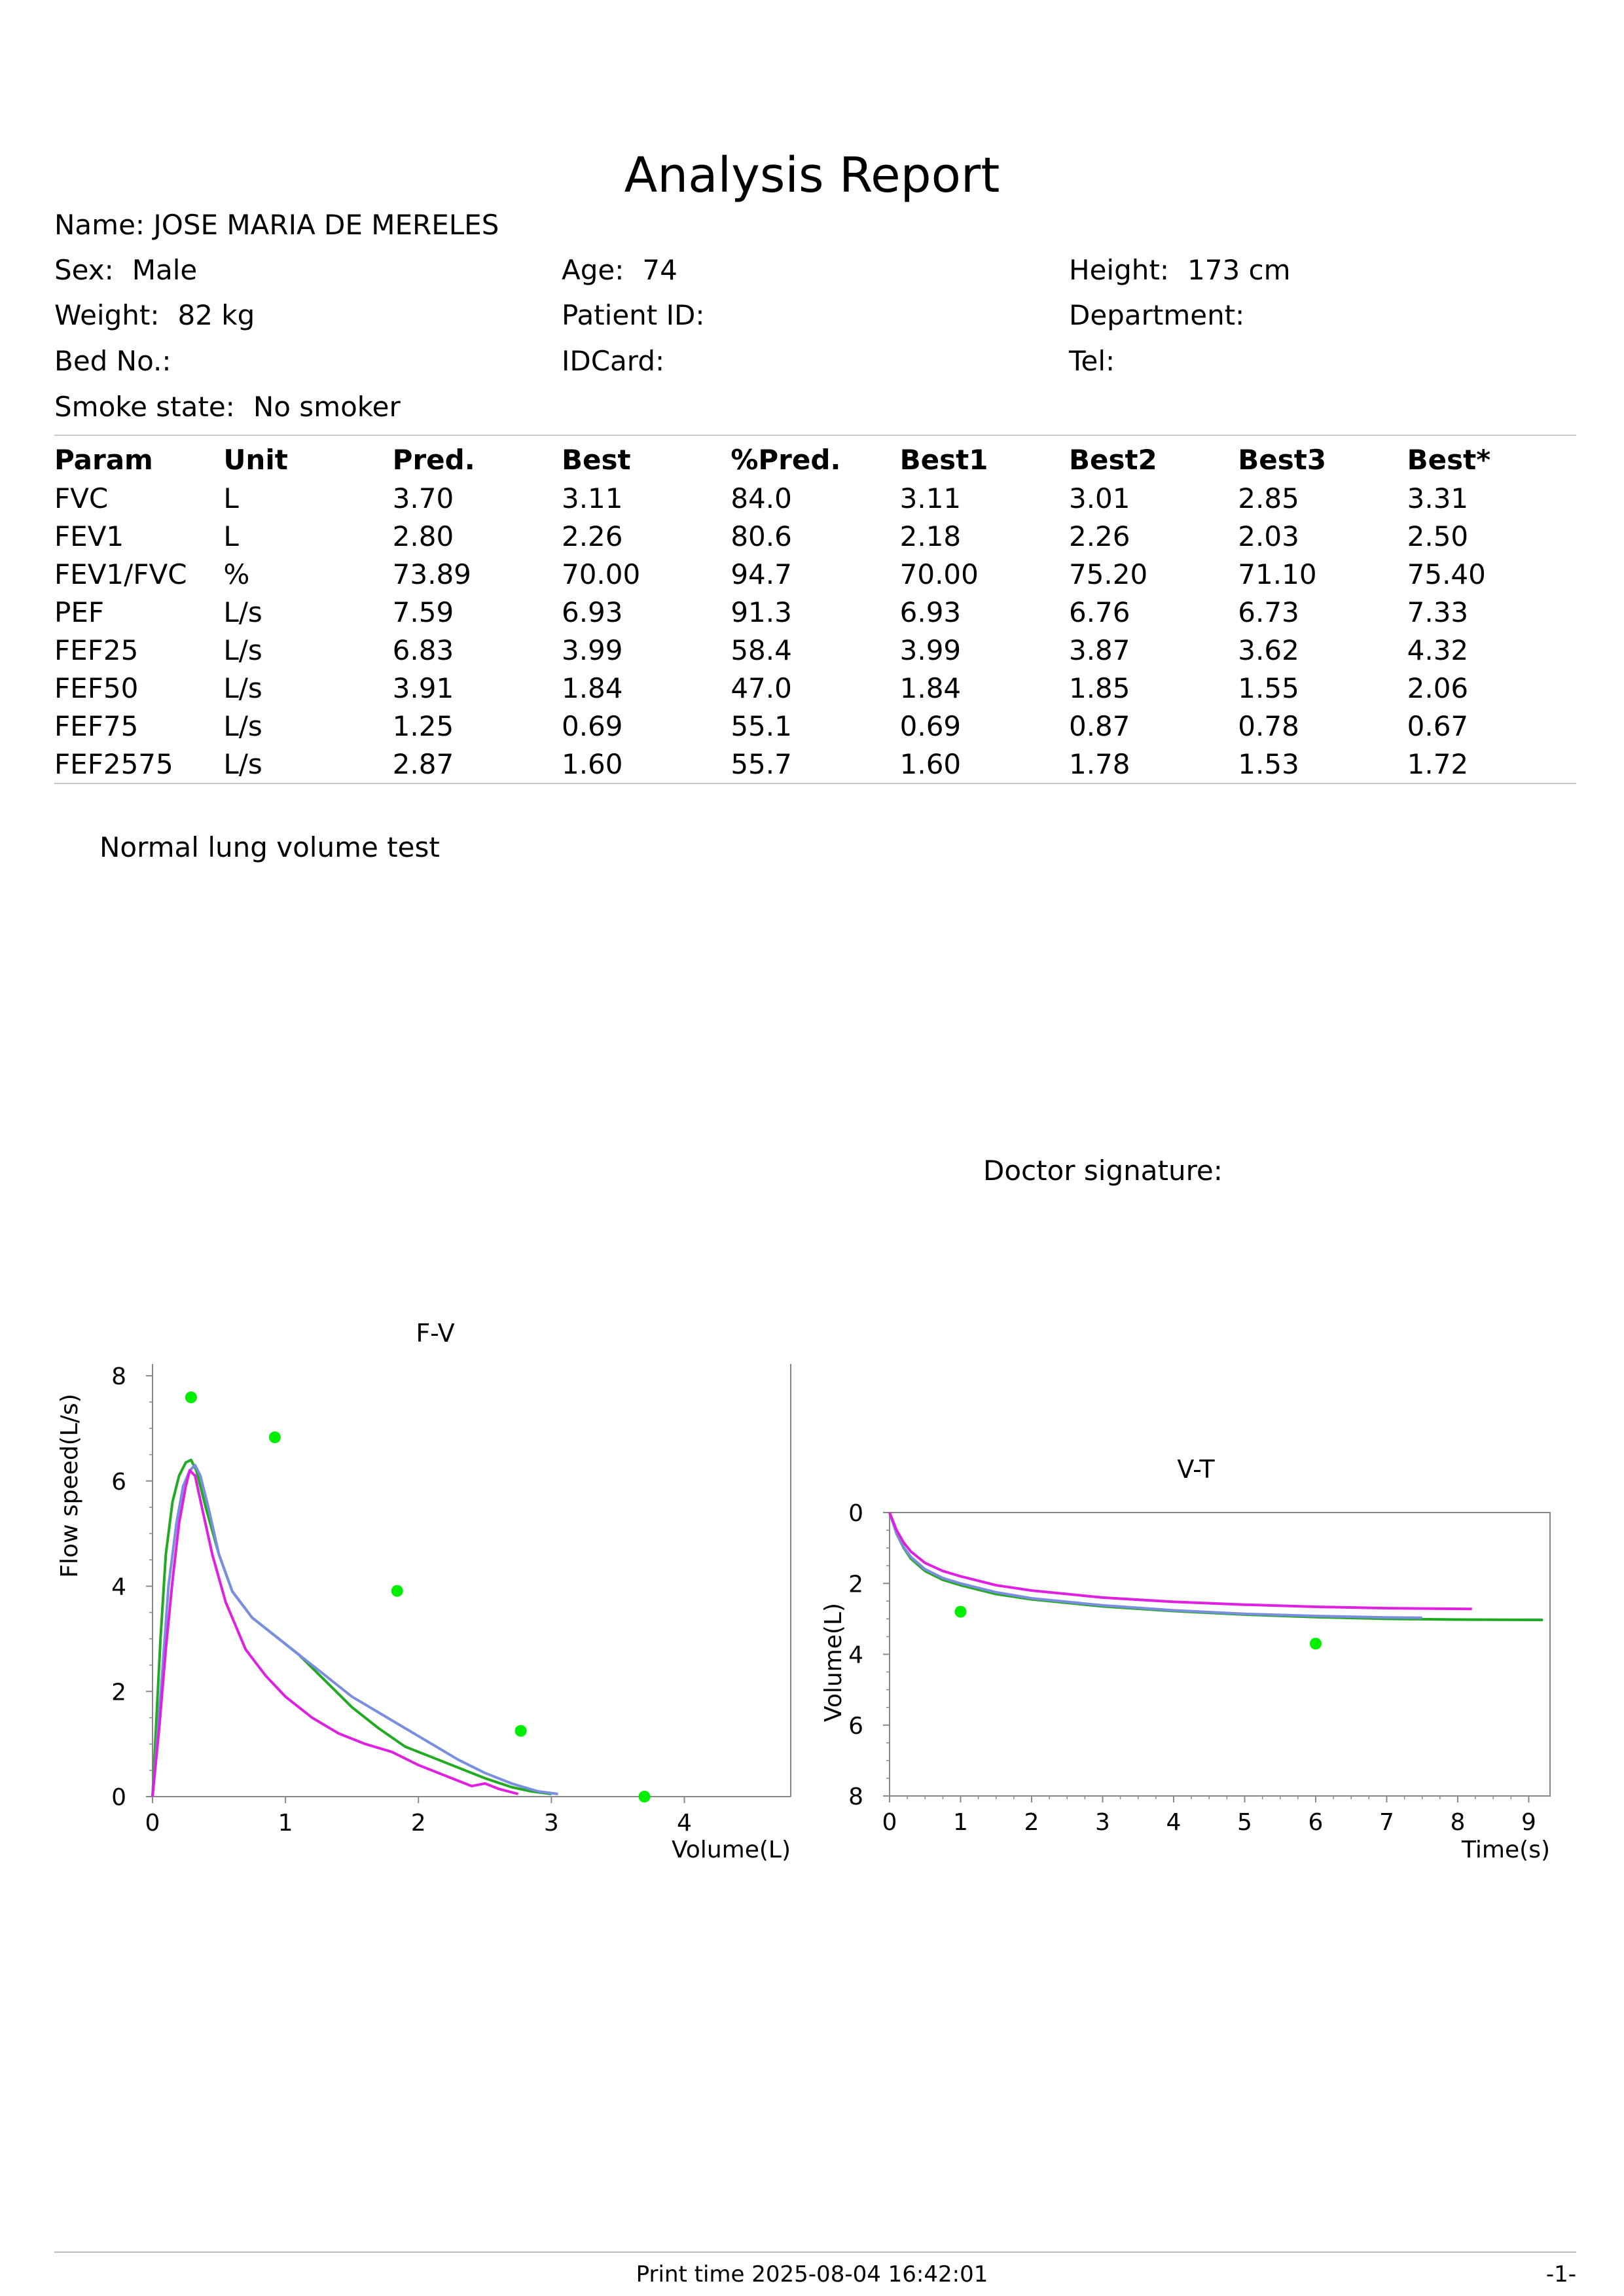 The image size is (1624, 2296). What do you see at coordinates (1180, 270) in the screenshot?
I see `height-row: Height: 173 cm` at bounding box center [1180, 270].